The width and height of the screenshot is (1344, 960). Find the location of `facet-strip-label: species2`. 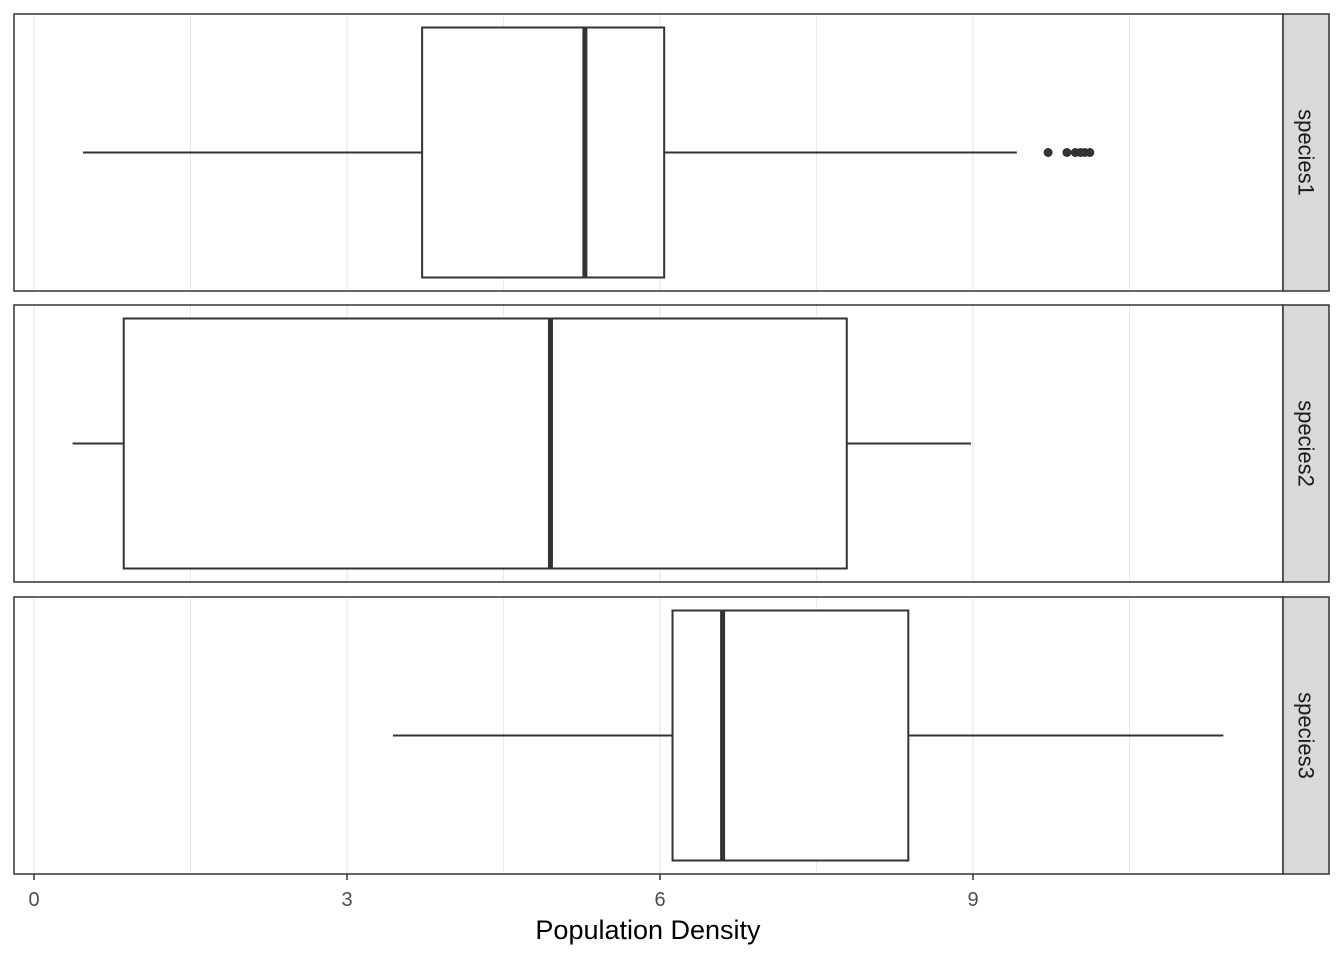

facet-strip-label: species2 is located at coordinates (1306, 443).